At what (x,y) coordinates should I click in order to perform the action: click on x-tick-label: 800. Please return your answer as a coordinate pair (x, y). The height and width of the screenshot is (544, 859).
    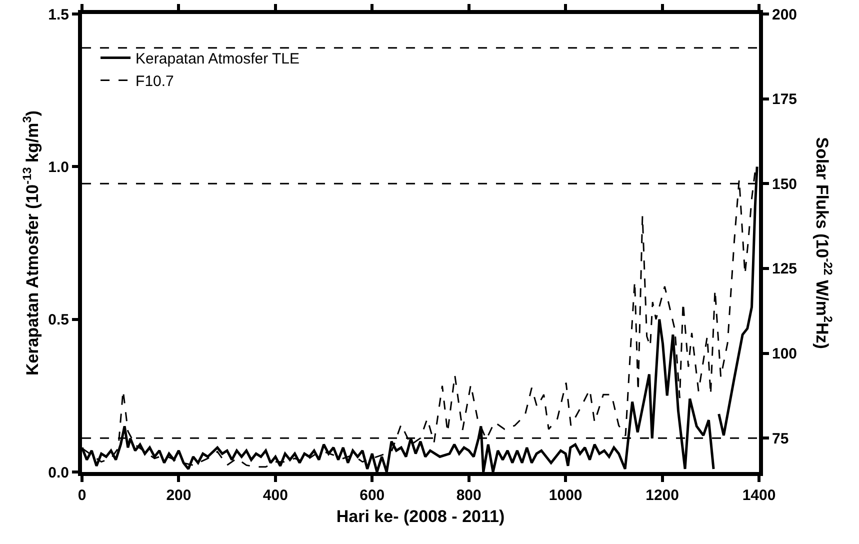
    Looking at the image, I should click on (469, 495).